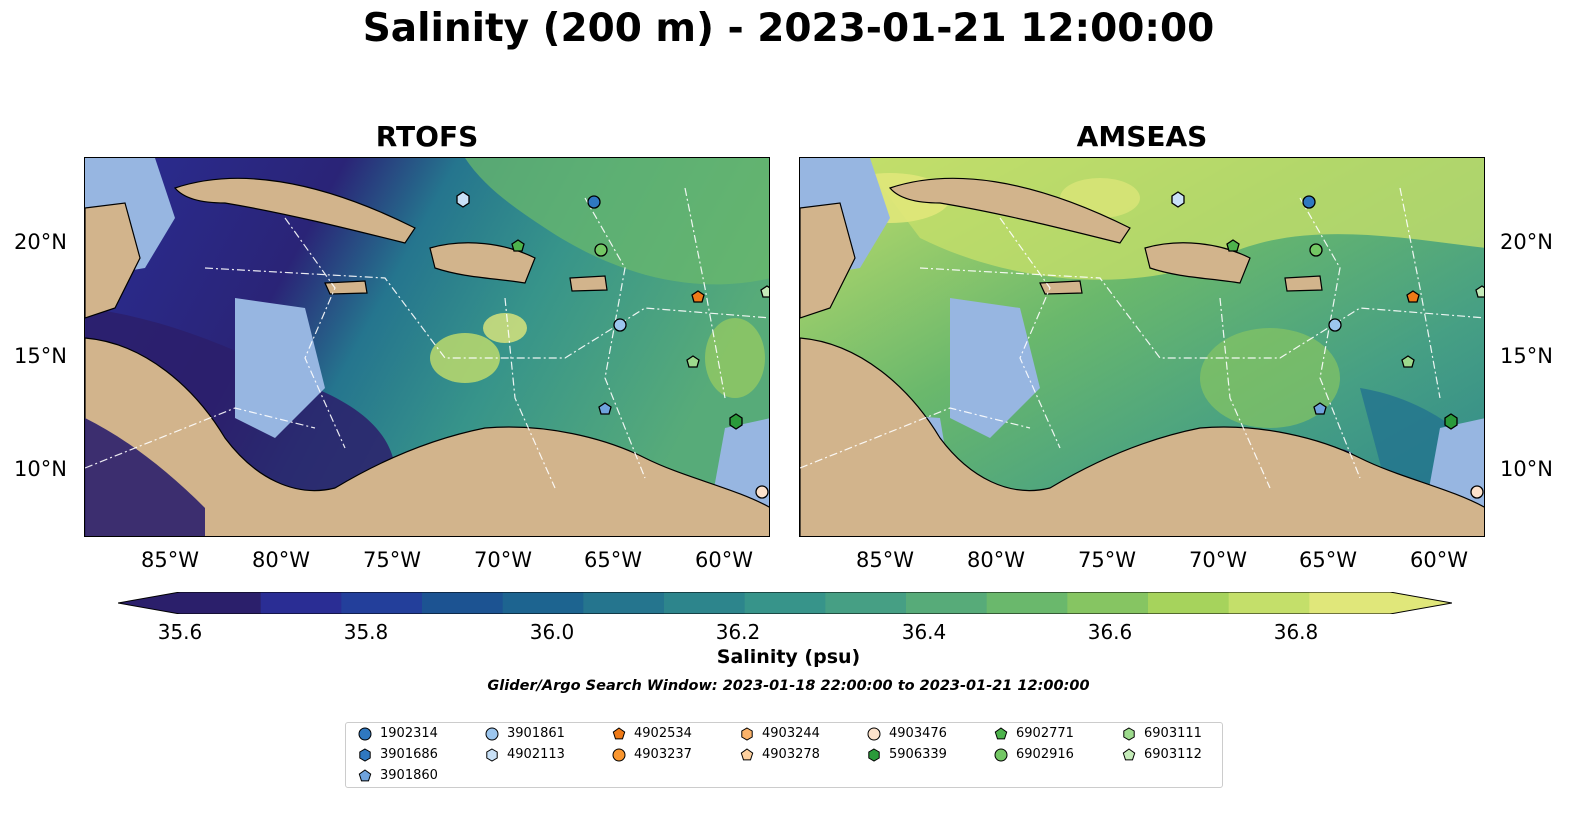  What do you see at coordinates (536, 733) in the screenshot?
I see `legend-item-label: 3901861` at bounding box center [536, 733].